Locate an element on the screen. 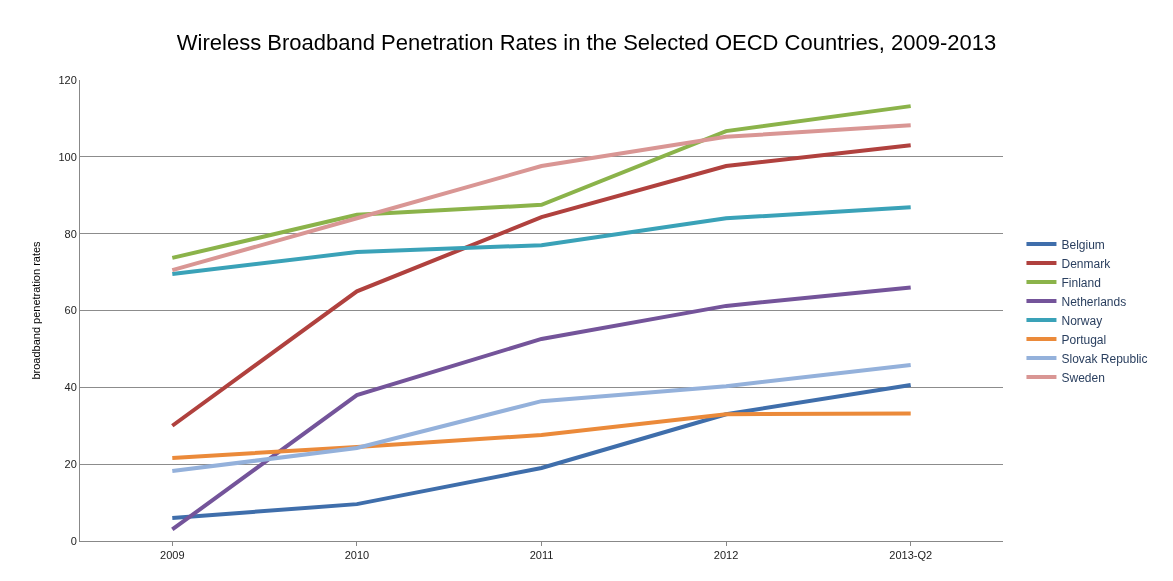 The width and height of the screenshot is (1173, 581). x-tick-label: 2013-Q2 is located at coordinates (911, 555).